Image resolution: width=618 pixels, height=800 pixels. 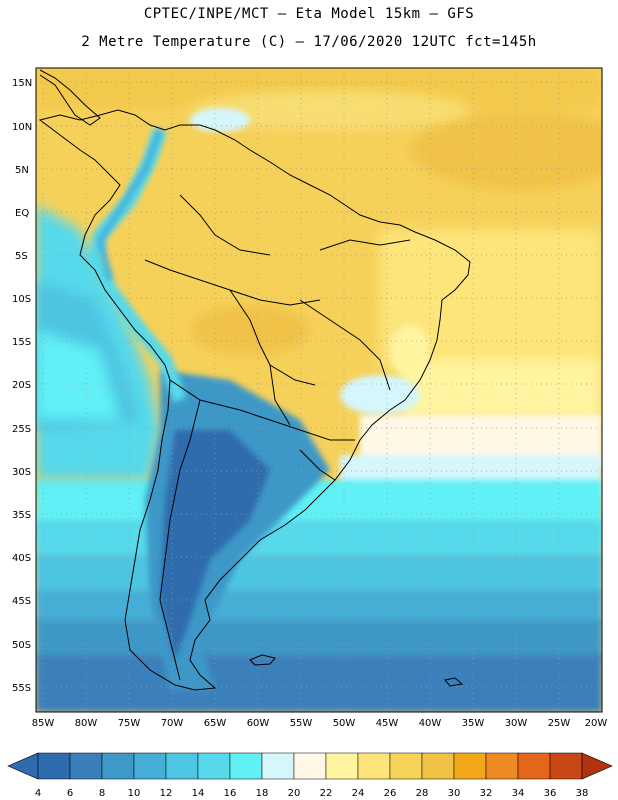 What do you see at coordinates (262, 793) in the screenshot?
I see `colorbar-label: 18` at bounding box center [262, 793].